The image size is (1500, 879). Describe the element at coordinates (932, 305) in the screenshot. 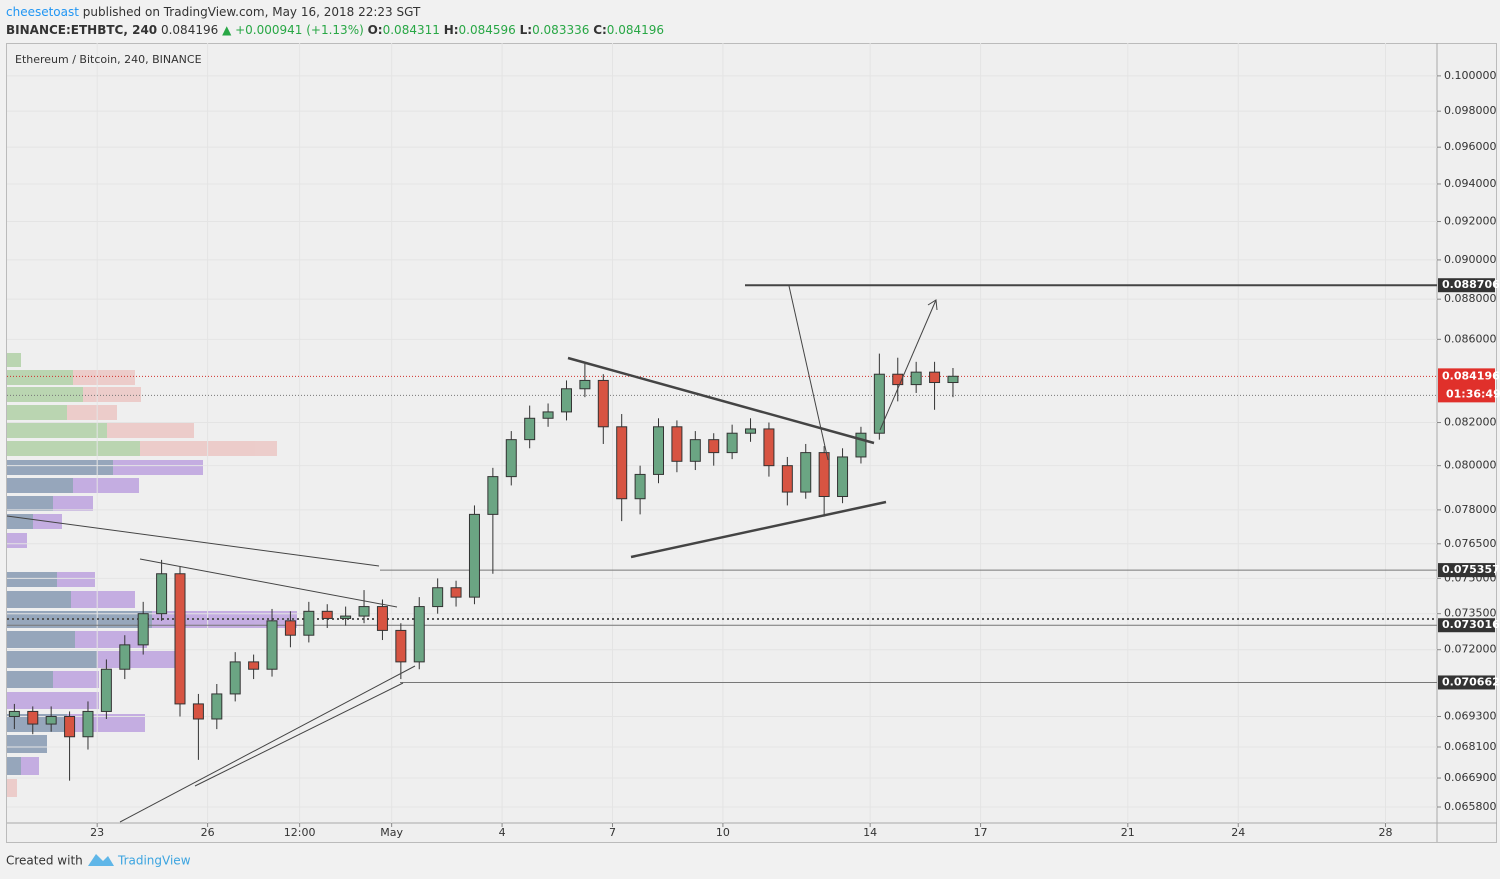

I see `arrow-head` at that location.